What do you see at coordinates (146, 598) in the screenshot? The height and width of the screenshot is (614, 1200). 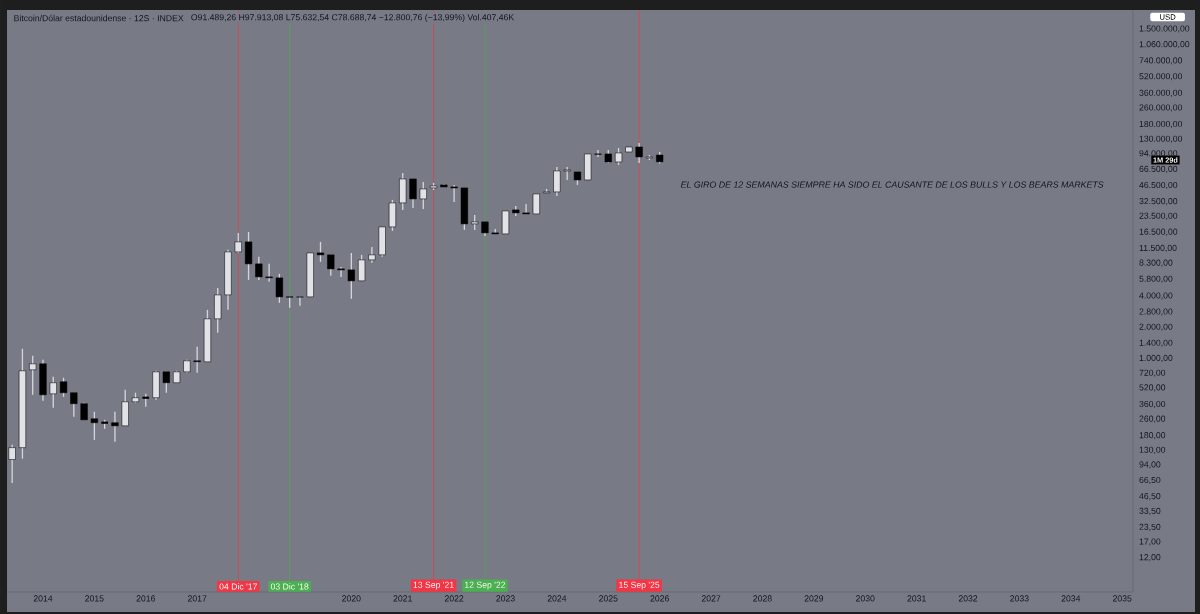 I see `x-tick-label: 2016` at bounding box center [146, 598].